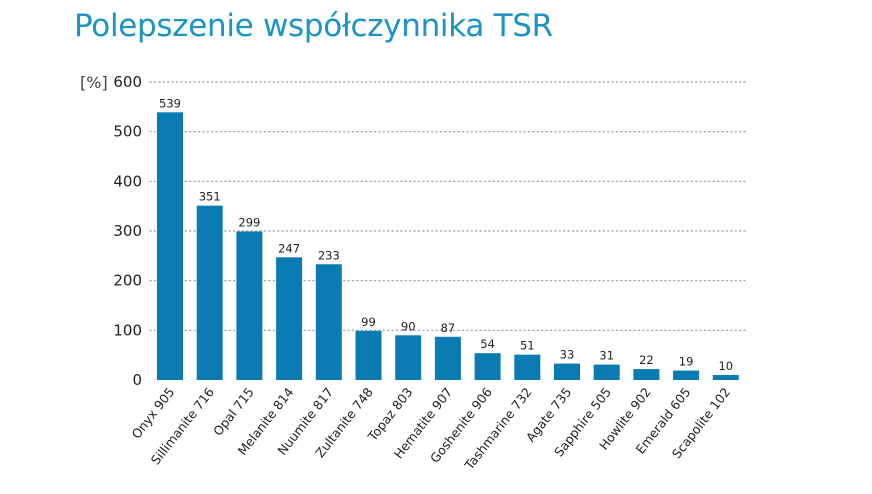  What do you see at coordinates (448, 328) in the screenshot?
I see `bar-value-label: 87` at bounding box center [448, 328].